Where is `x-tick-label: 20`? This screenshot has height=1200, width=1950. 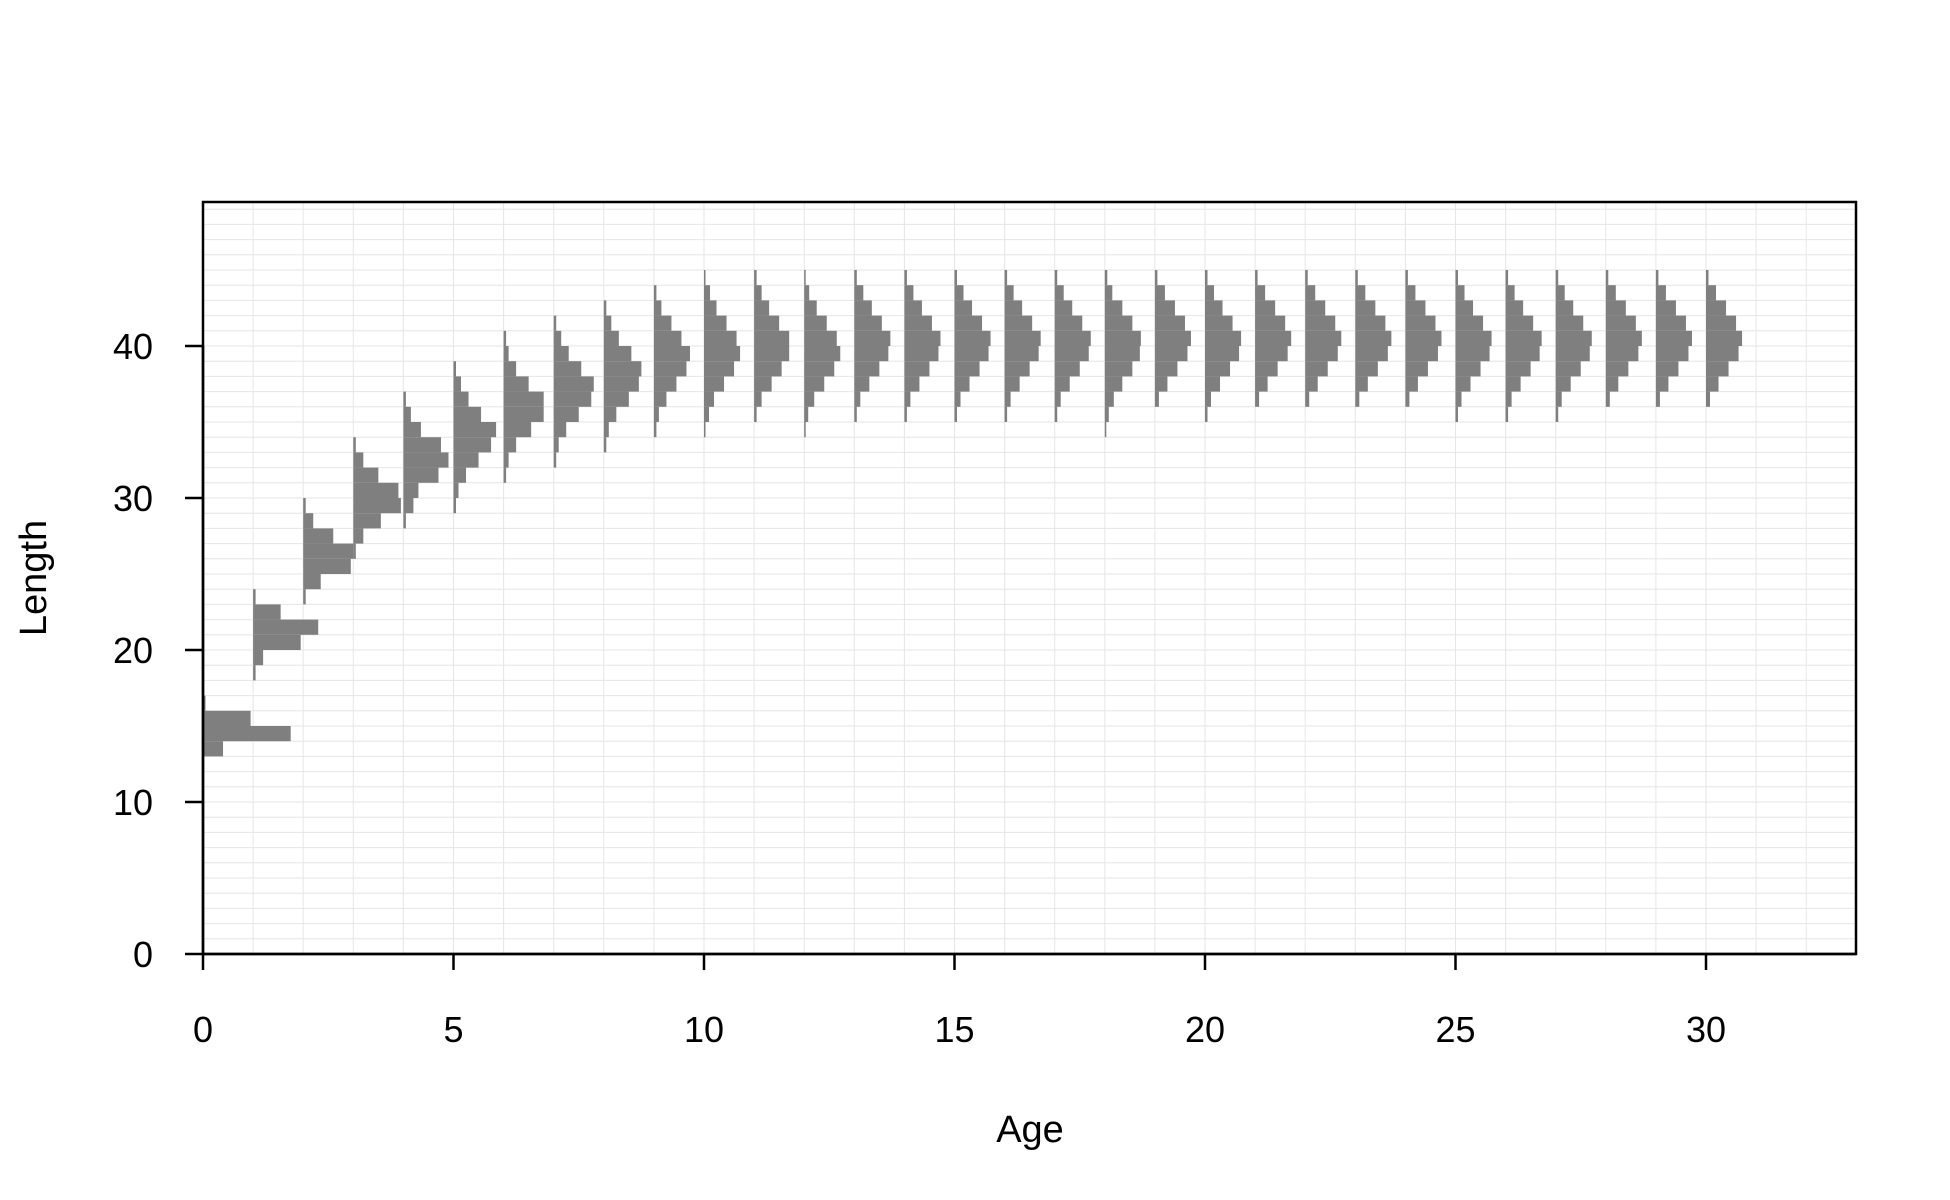 x-tick-label: 20 is located at coordinates (1205, 1029).